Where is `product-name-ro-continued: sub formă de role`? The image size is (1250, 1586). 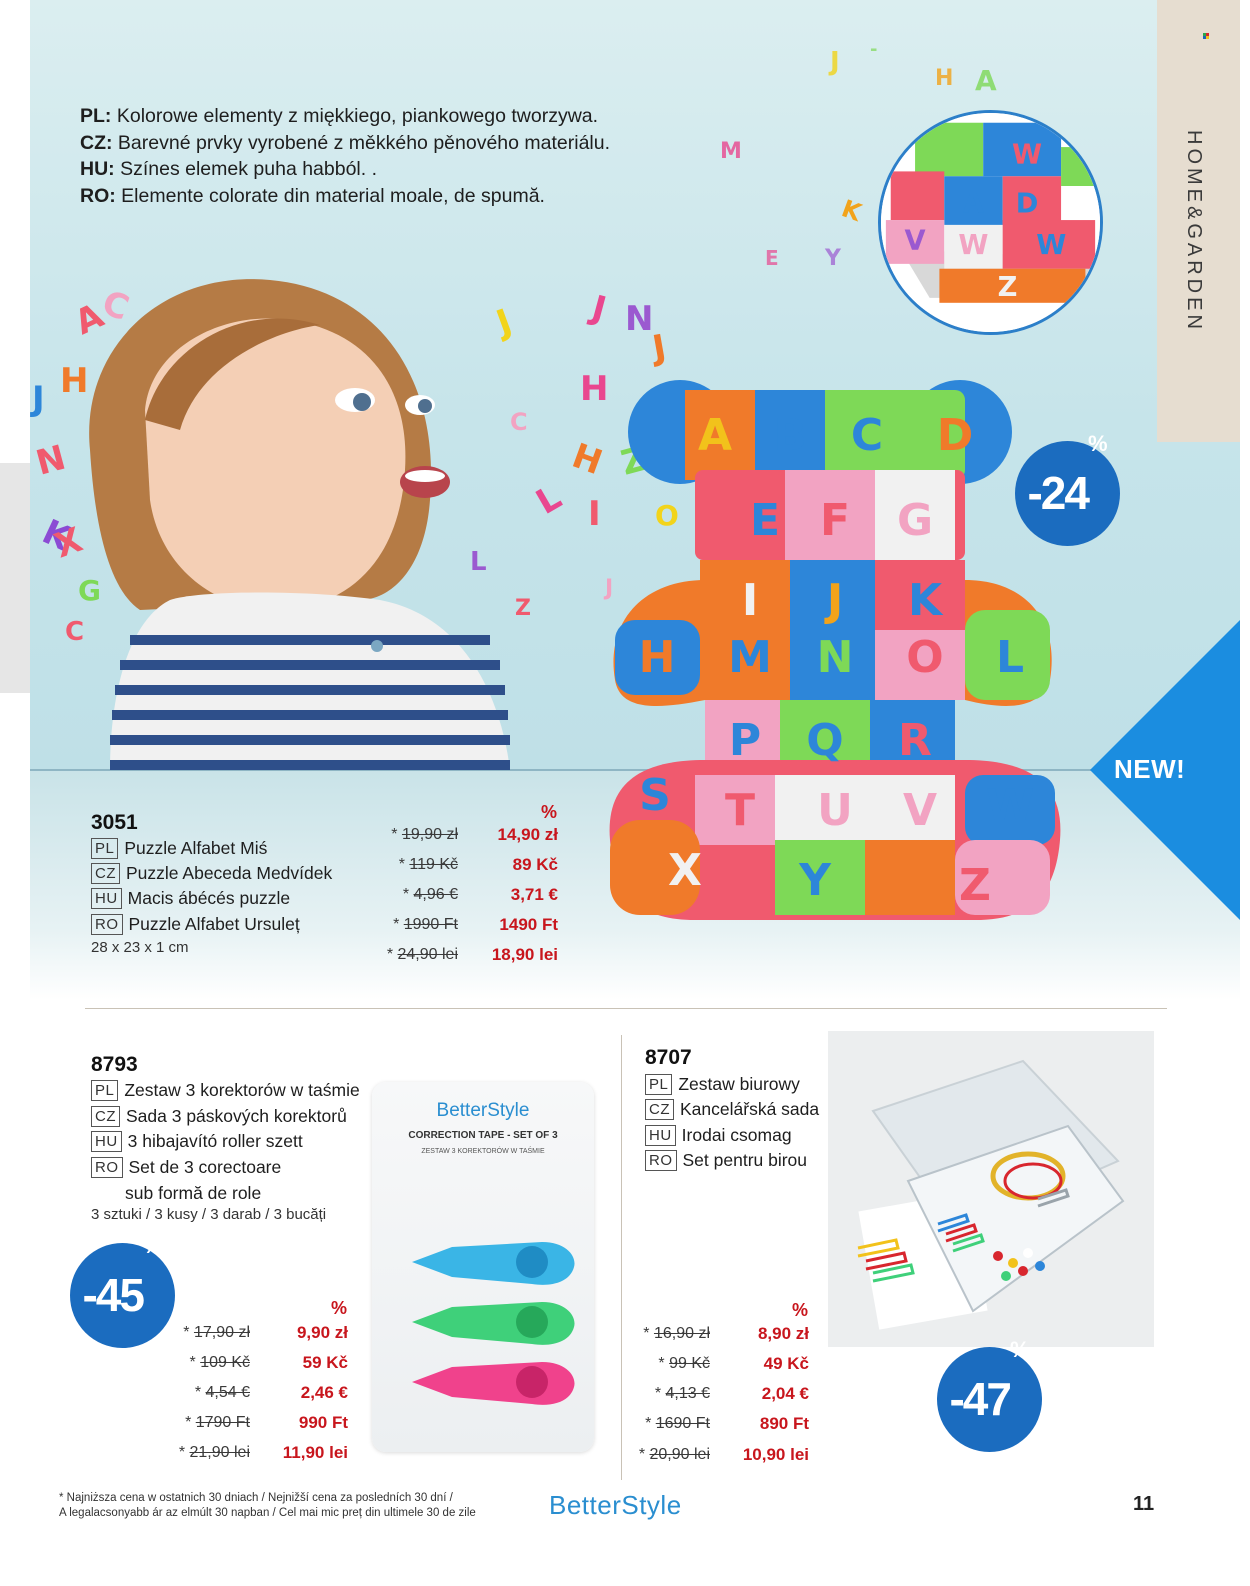 product-name-ro-continued: sub formă de role is located at coordinates (193, 1193).